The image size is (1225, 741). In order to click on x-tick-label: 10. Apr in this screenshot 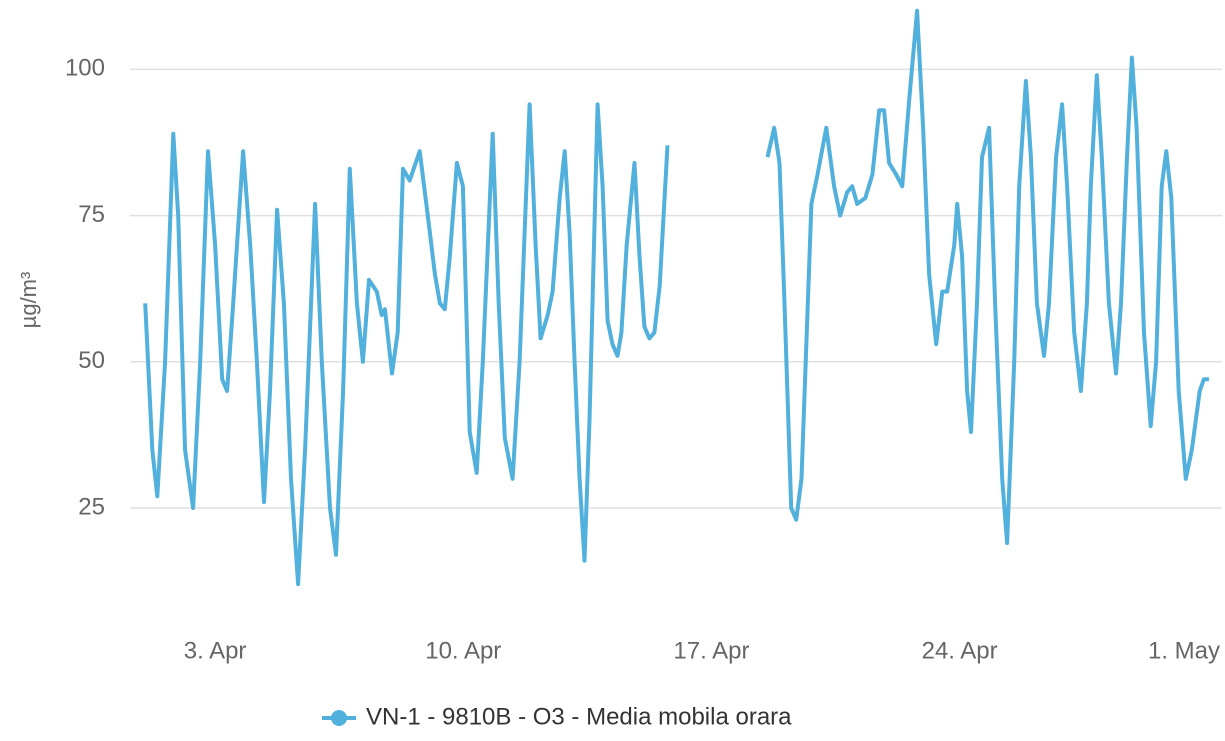, I will do `click(463, 650)`.